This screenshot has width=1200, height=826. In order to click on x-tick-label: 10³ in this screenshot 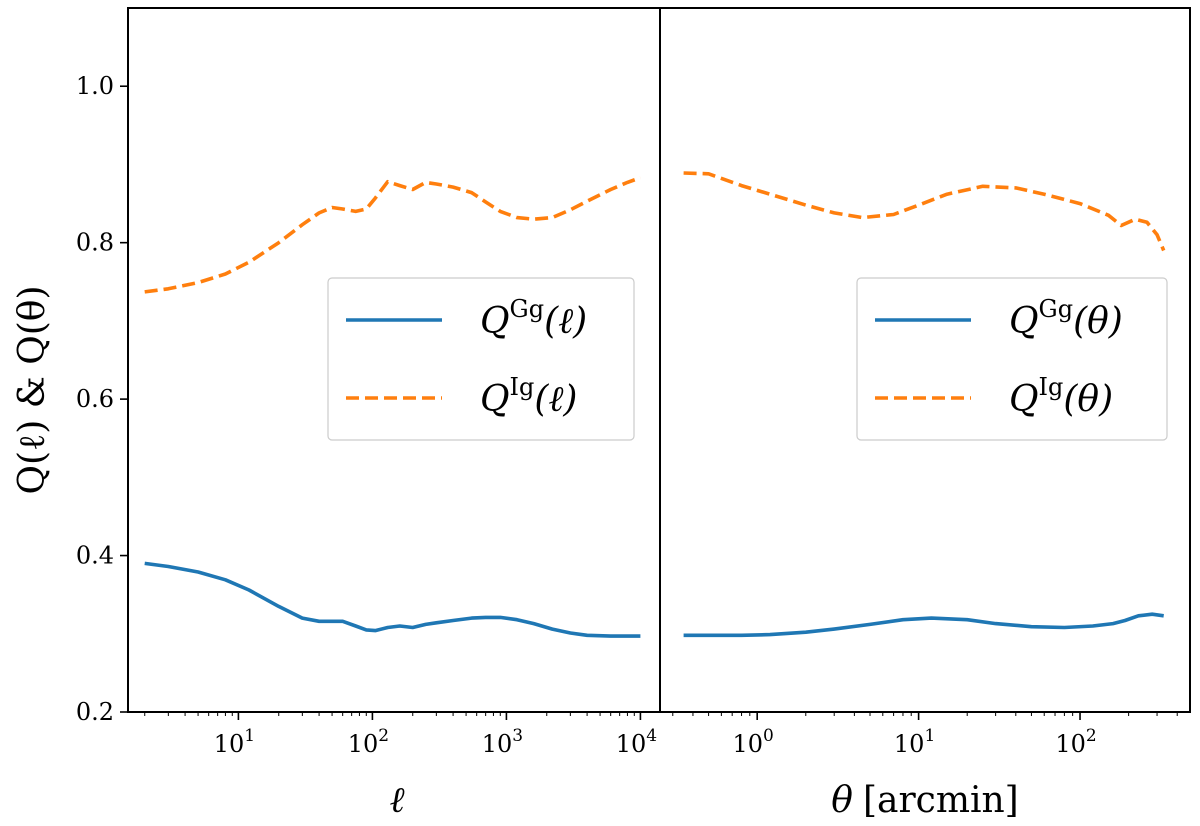, I will do `click(502, 742)`.